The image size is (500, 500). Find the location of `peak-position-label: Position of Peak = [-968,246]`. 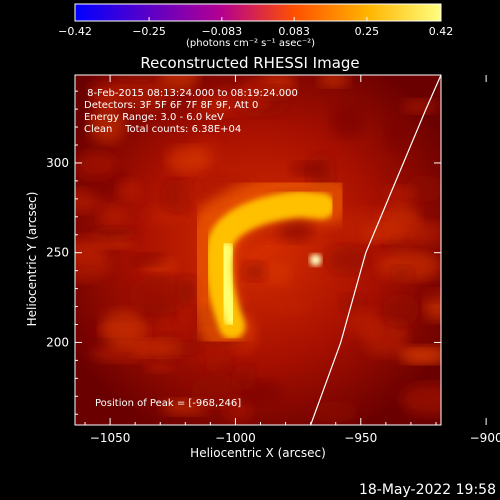

peak-position-label: Position of Peak = [-968,246] is located at coordinates (168, 403).